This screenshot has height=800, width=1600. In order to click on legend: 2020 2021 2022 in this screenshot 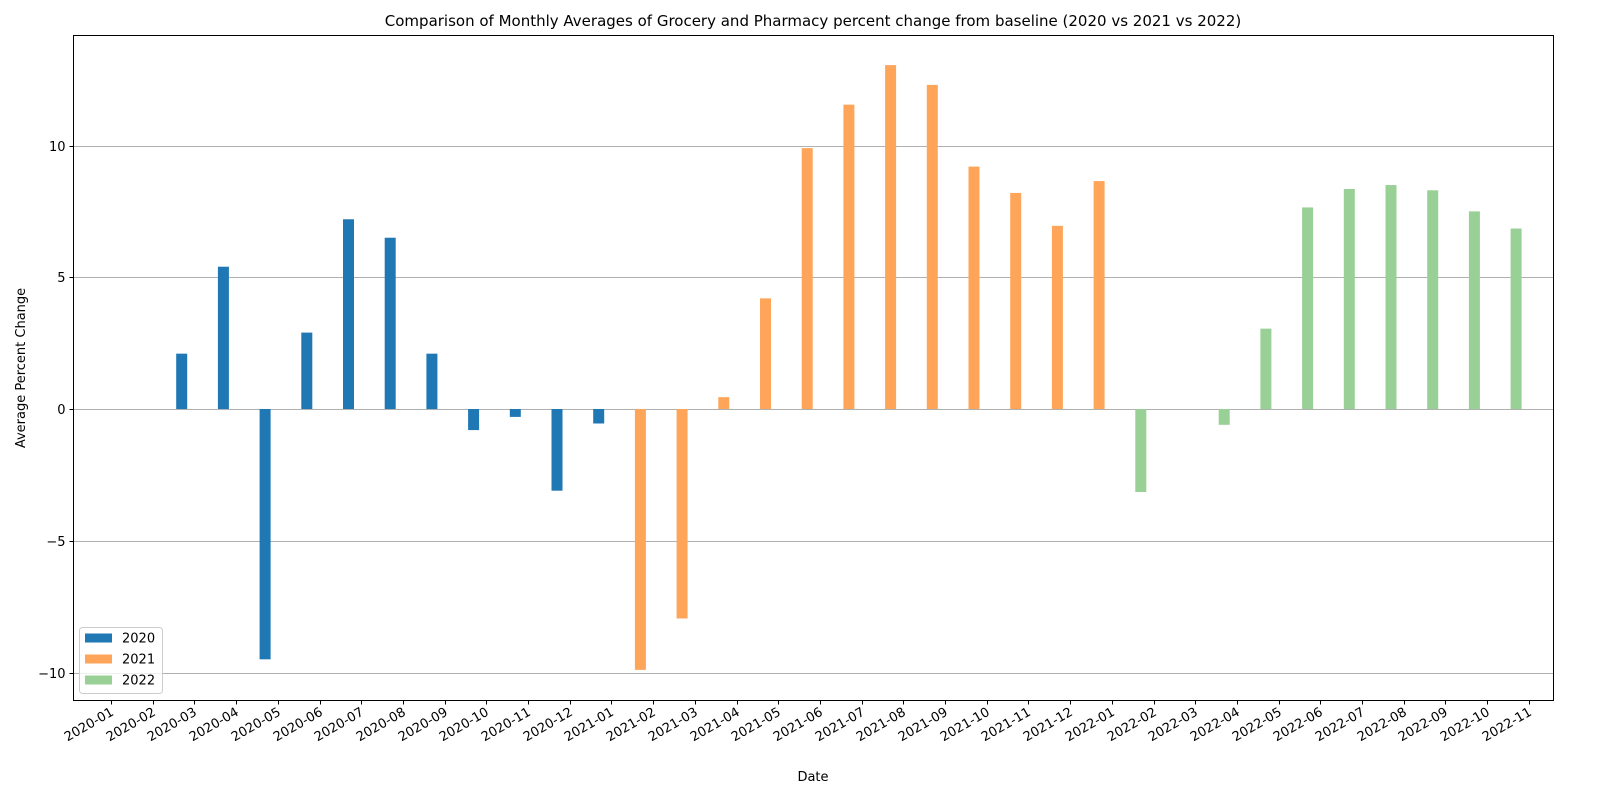, I will do `click(121, 660)`.